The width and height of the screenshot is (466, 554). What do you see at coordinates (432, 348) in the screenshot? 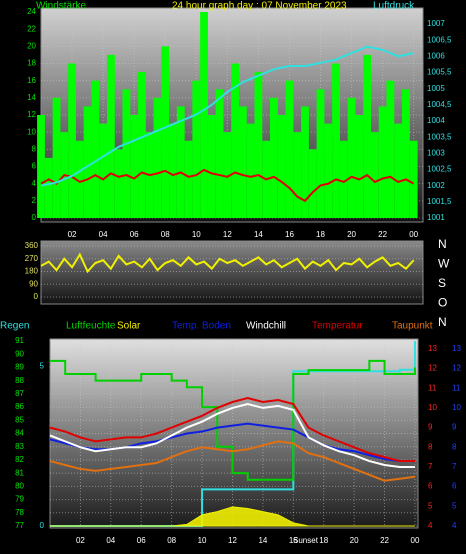
I see `y-tick-label: 13` at bounding box center [432, 348].